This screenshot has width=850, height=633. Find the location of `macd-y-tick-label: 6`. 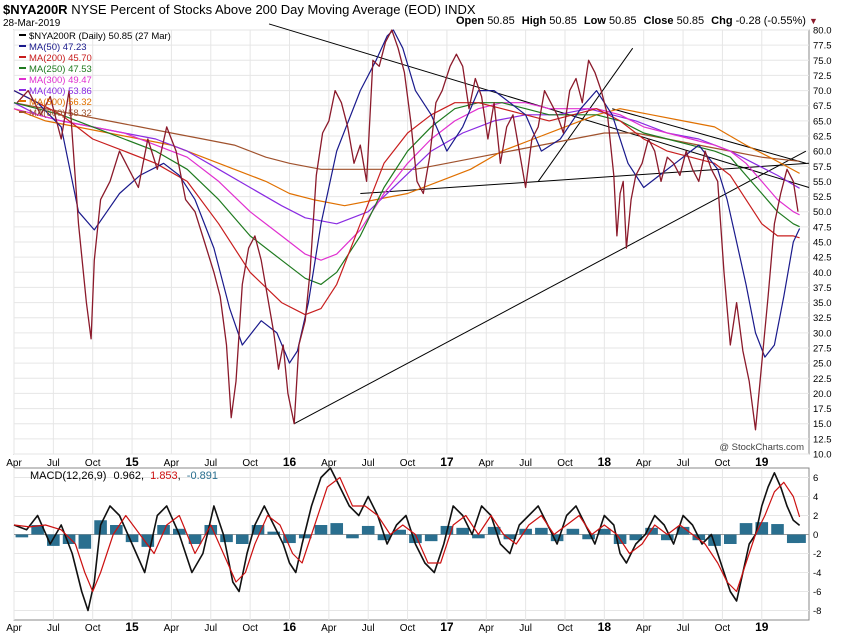

macd-y-tick-label: 6 is located at coordinates (815, 478).